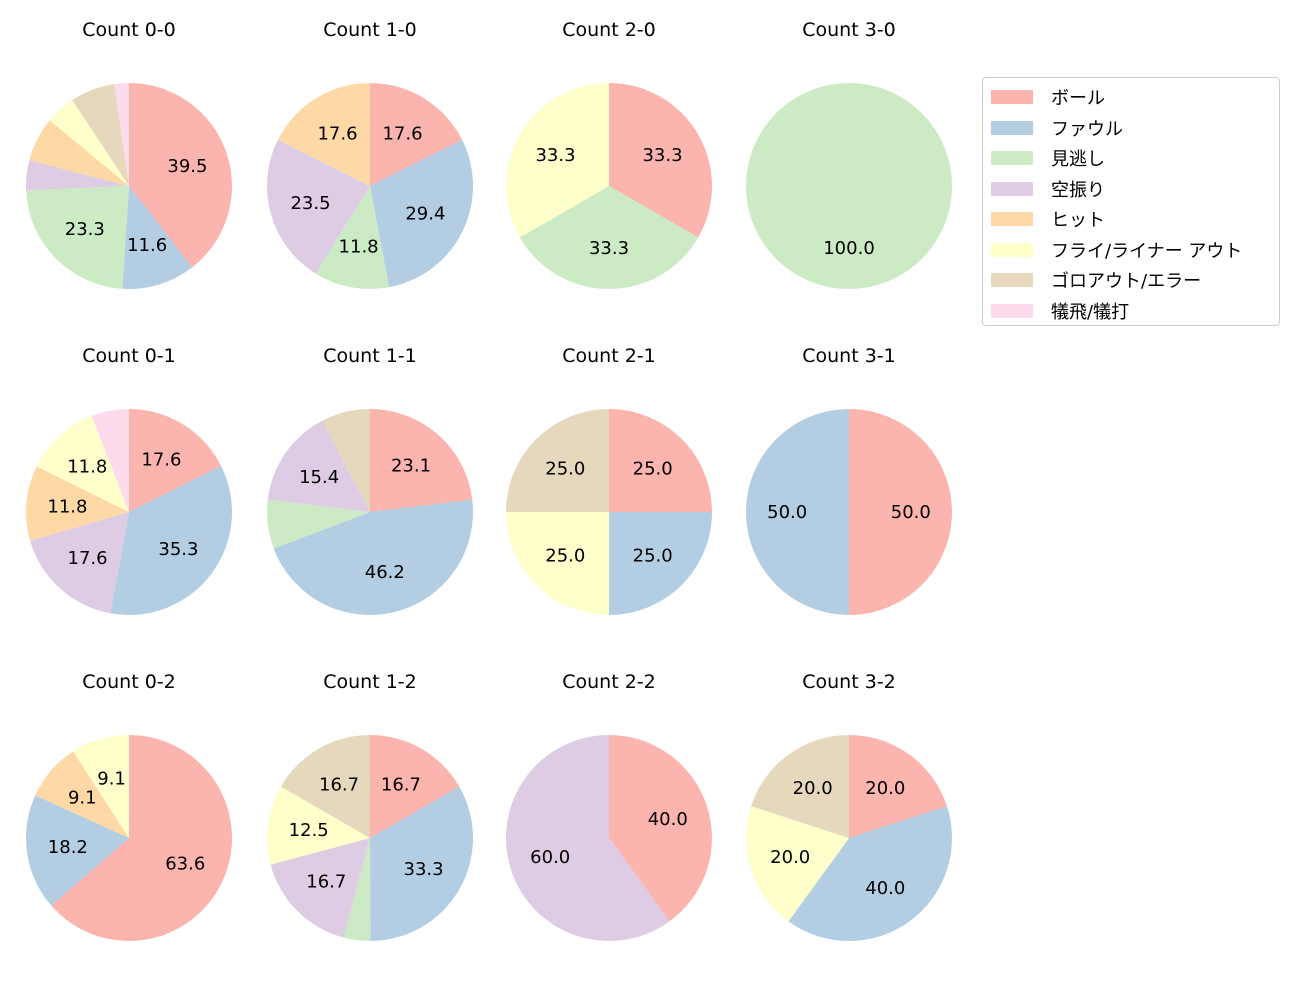 The width and height of the screenshot is (1300, 1000). I want to click on pie-slice-label: 50.0, so click(911, 512).